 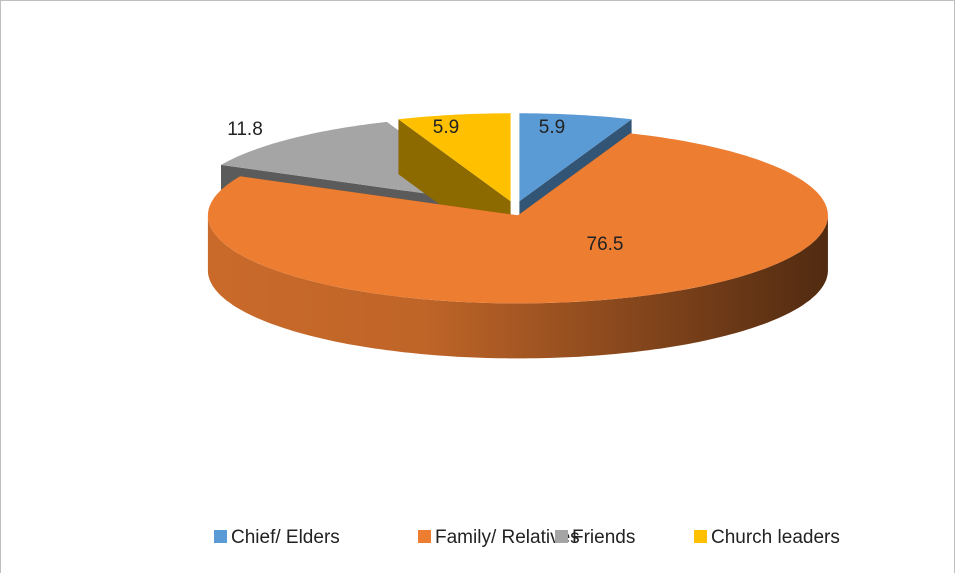 I want to click on legend-label: Friends, so click(x=603, y=537).